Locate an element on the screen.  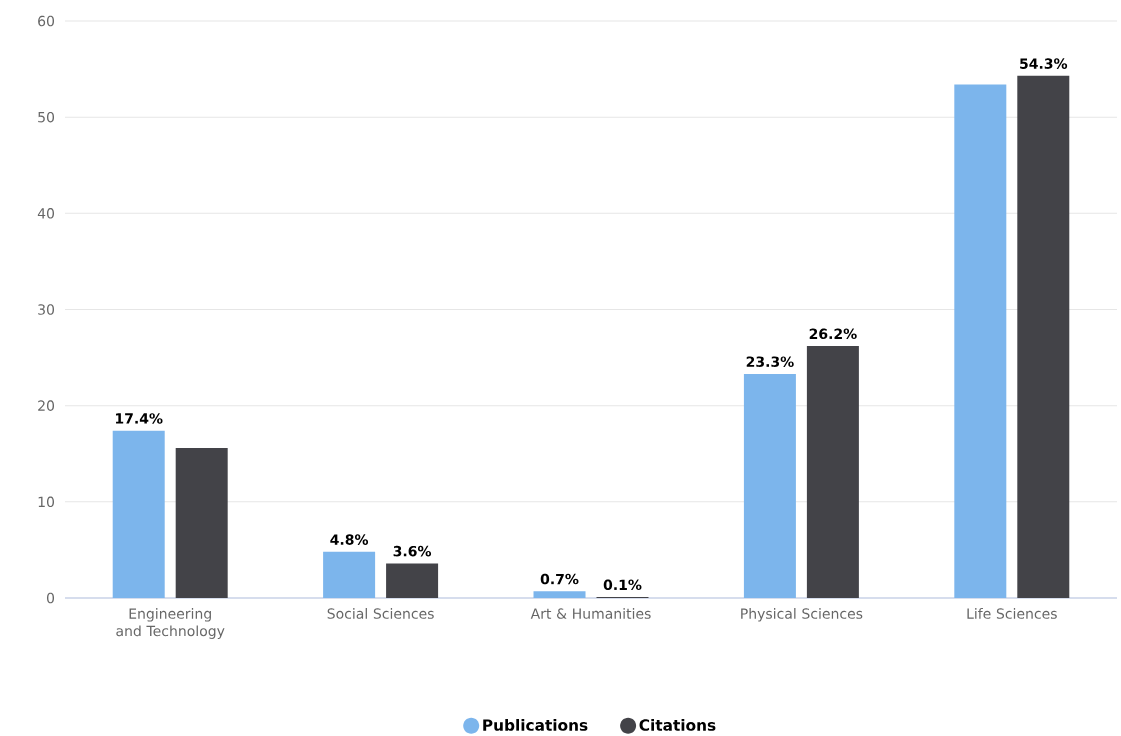
y-tick-label: 60 is located at coordinates (46, 21).